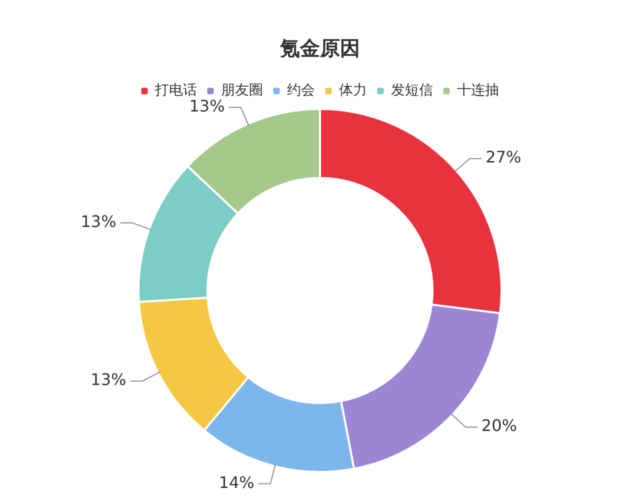  I want to click on data-label: 20%, so click(499, 426).